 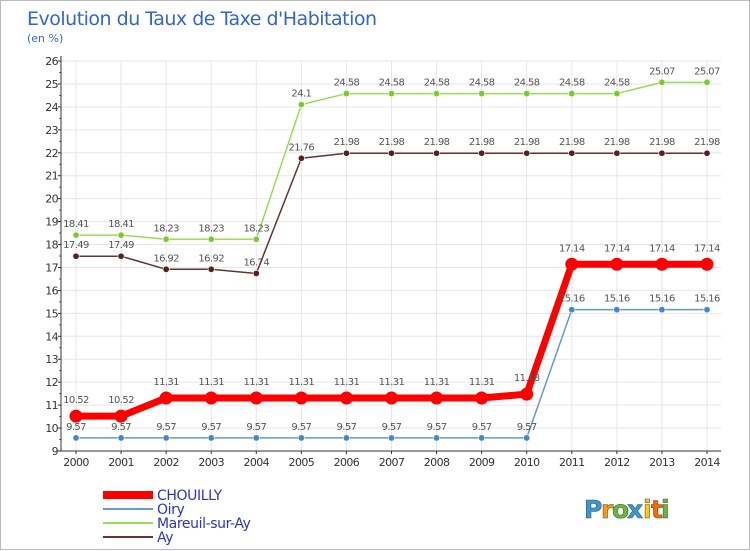 What do you see at coordinates (527, 462) in the screenshot?
I see `x-tick-label: 2010` at bounding box center [527, 462].